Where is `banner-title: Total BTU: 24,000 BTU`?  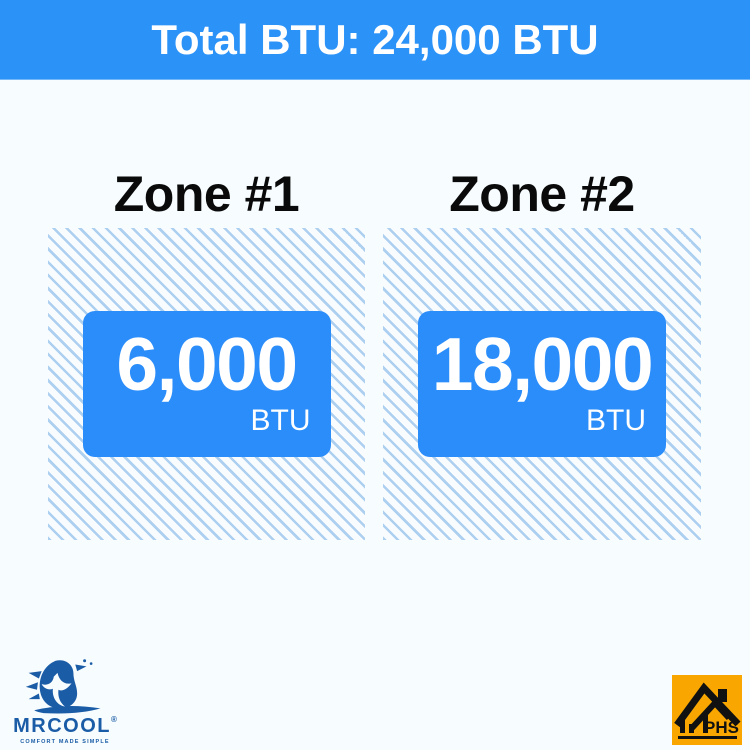
banner-title: Total BTU: 24,000 BTU is located at coordinates (375, 39).